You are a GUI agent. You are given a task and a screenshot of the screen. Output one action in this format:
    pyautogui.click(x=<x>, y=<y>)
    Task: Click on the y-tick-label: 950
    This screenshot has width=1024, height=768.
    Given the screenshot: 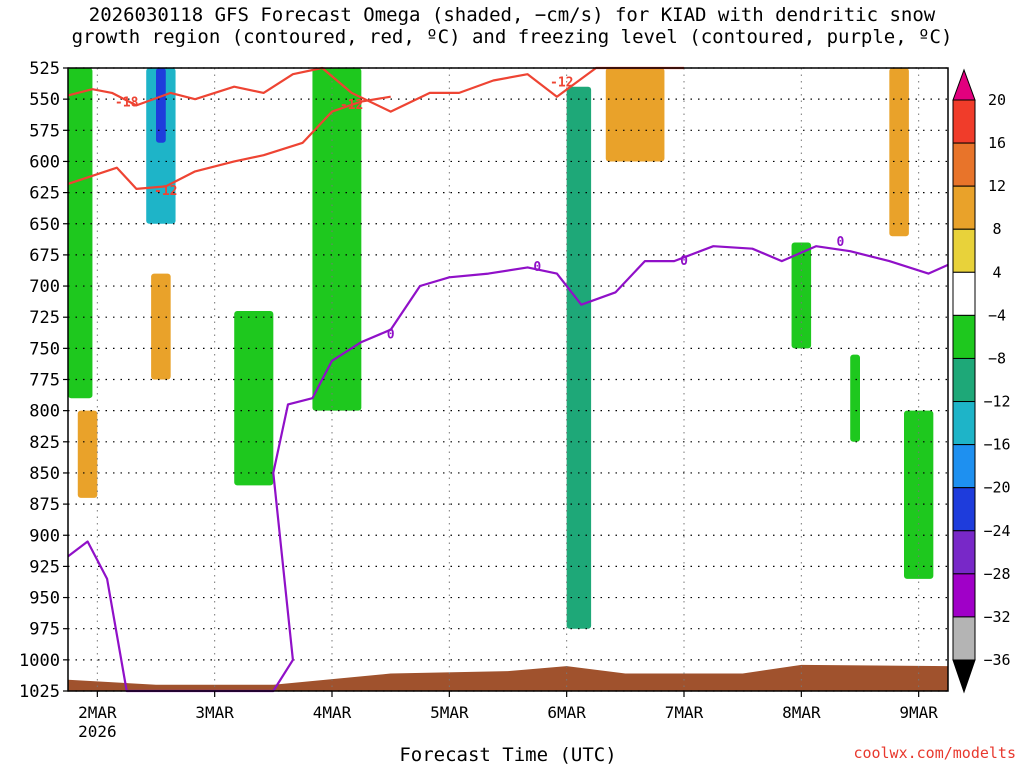 What is the action you would take?
    pyautogui.click(x=44, y=599)
    